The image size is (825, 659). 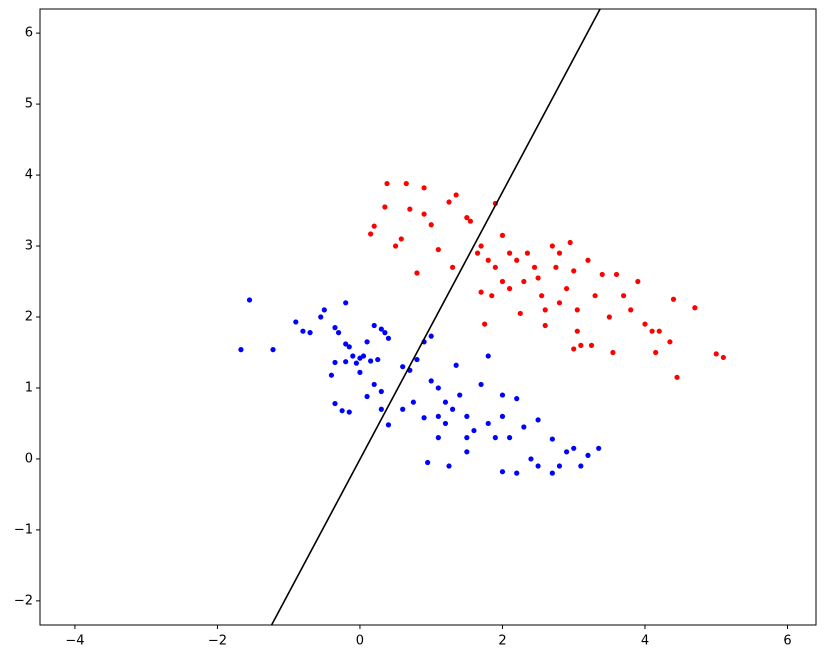 What do you see at coordinates (29, 104) in the screenshot?
I see `y-tick-label: 5` at bounding box center [29, 104].